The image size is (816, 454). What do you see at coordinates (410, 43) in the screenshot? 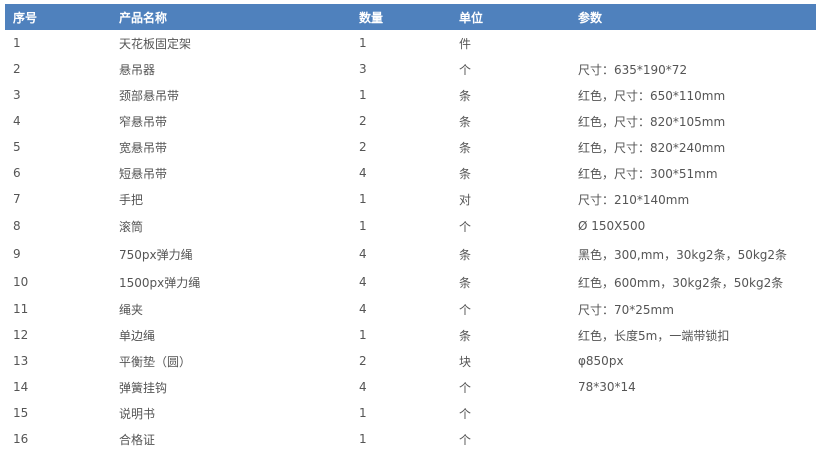
I see `table-row: 1 天花板固定架 1 件` at bounding box center [410, 43].